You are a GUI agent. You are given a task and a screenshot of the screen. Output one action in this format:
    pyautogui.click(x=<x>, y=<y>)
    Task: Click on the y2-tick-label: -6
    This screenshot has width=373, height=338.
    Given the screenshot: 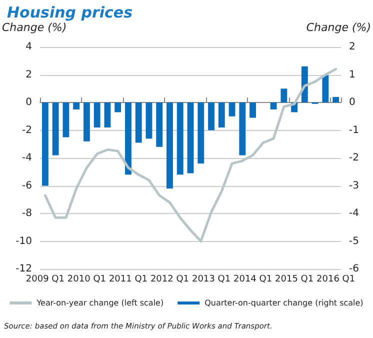 What is the action you would take?
    pyautogui.click(x=354, y=269)
    